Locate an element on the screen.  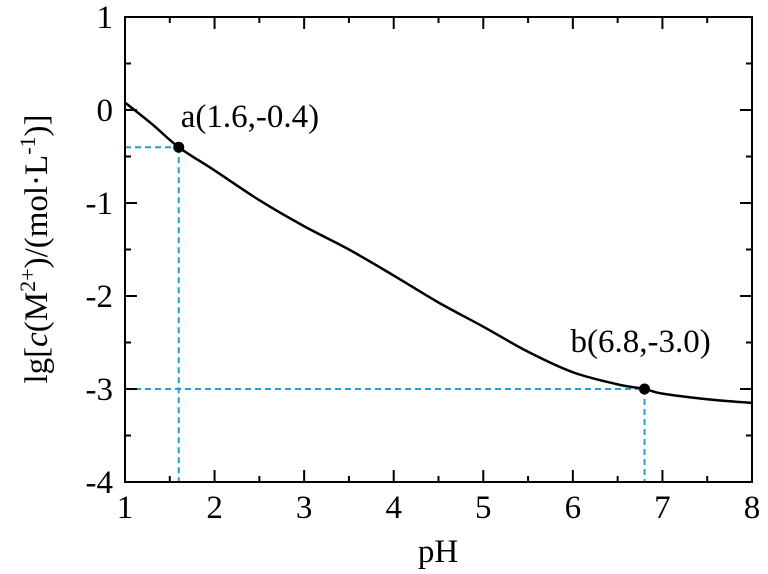
x-tick-label: 2 is located at coordinates (214, 508).